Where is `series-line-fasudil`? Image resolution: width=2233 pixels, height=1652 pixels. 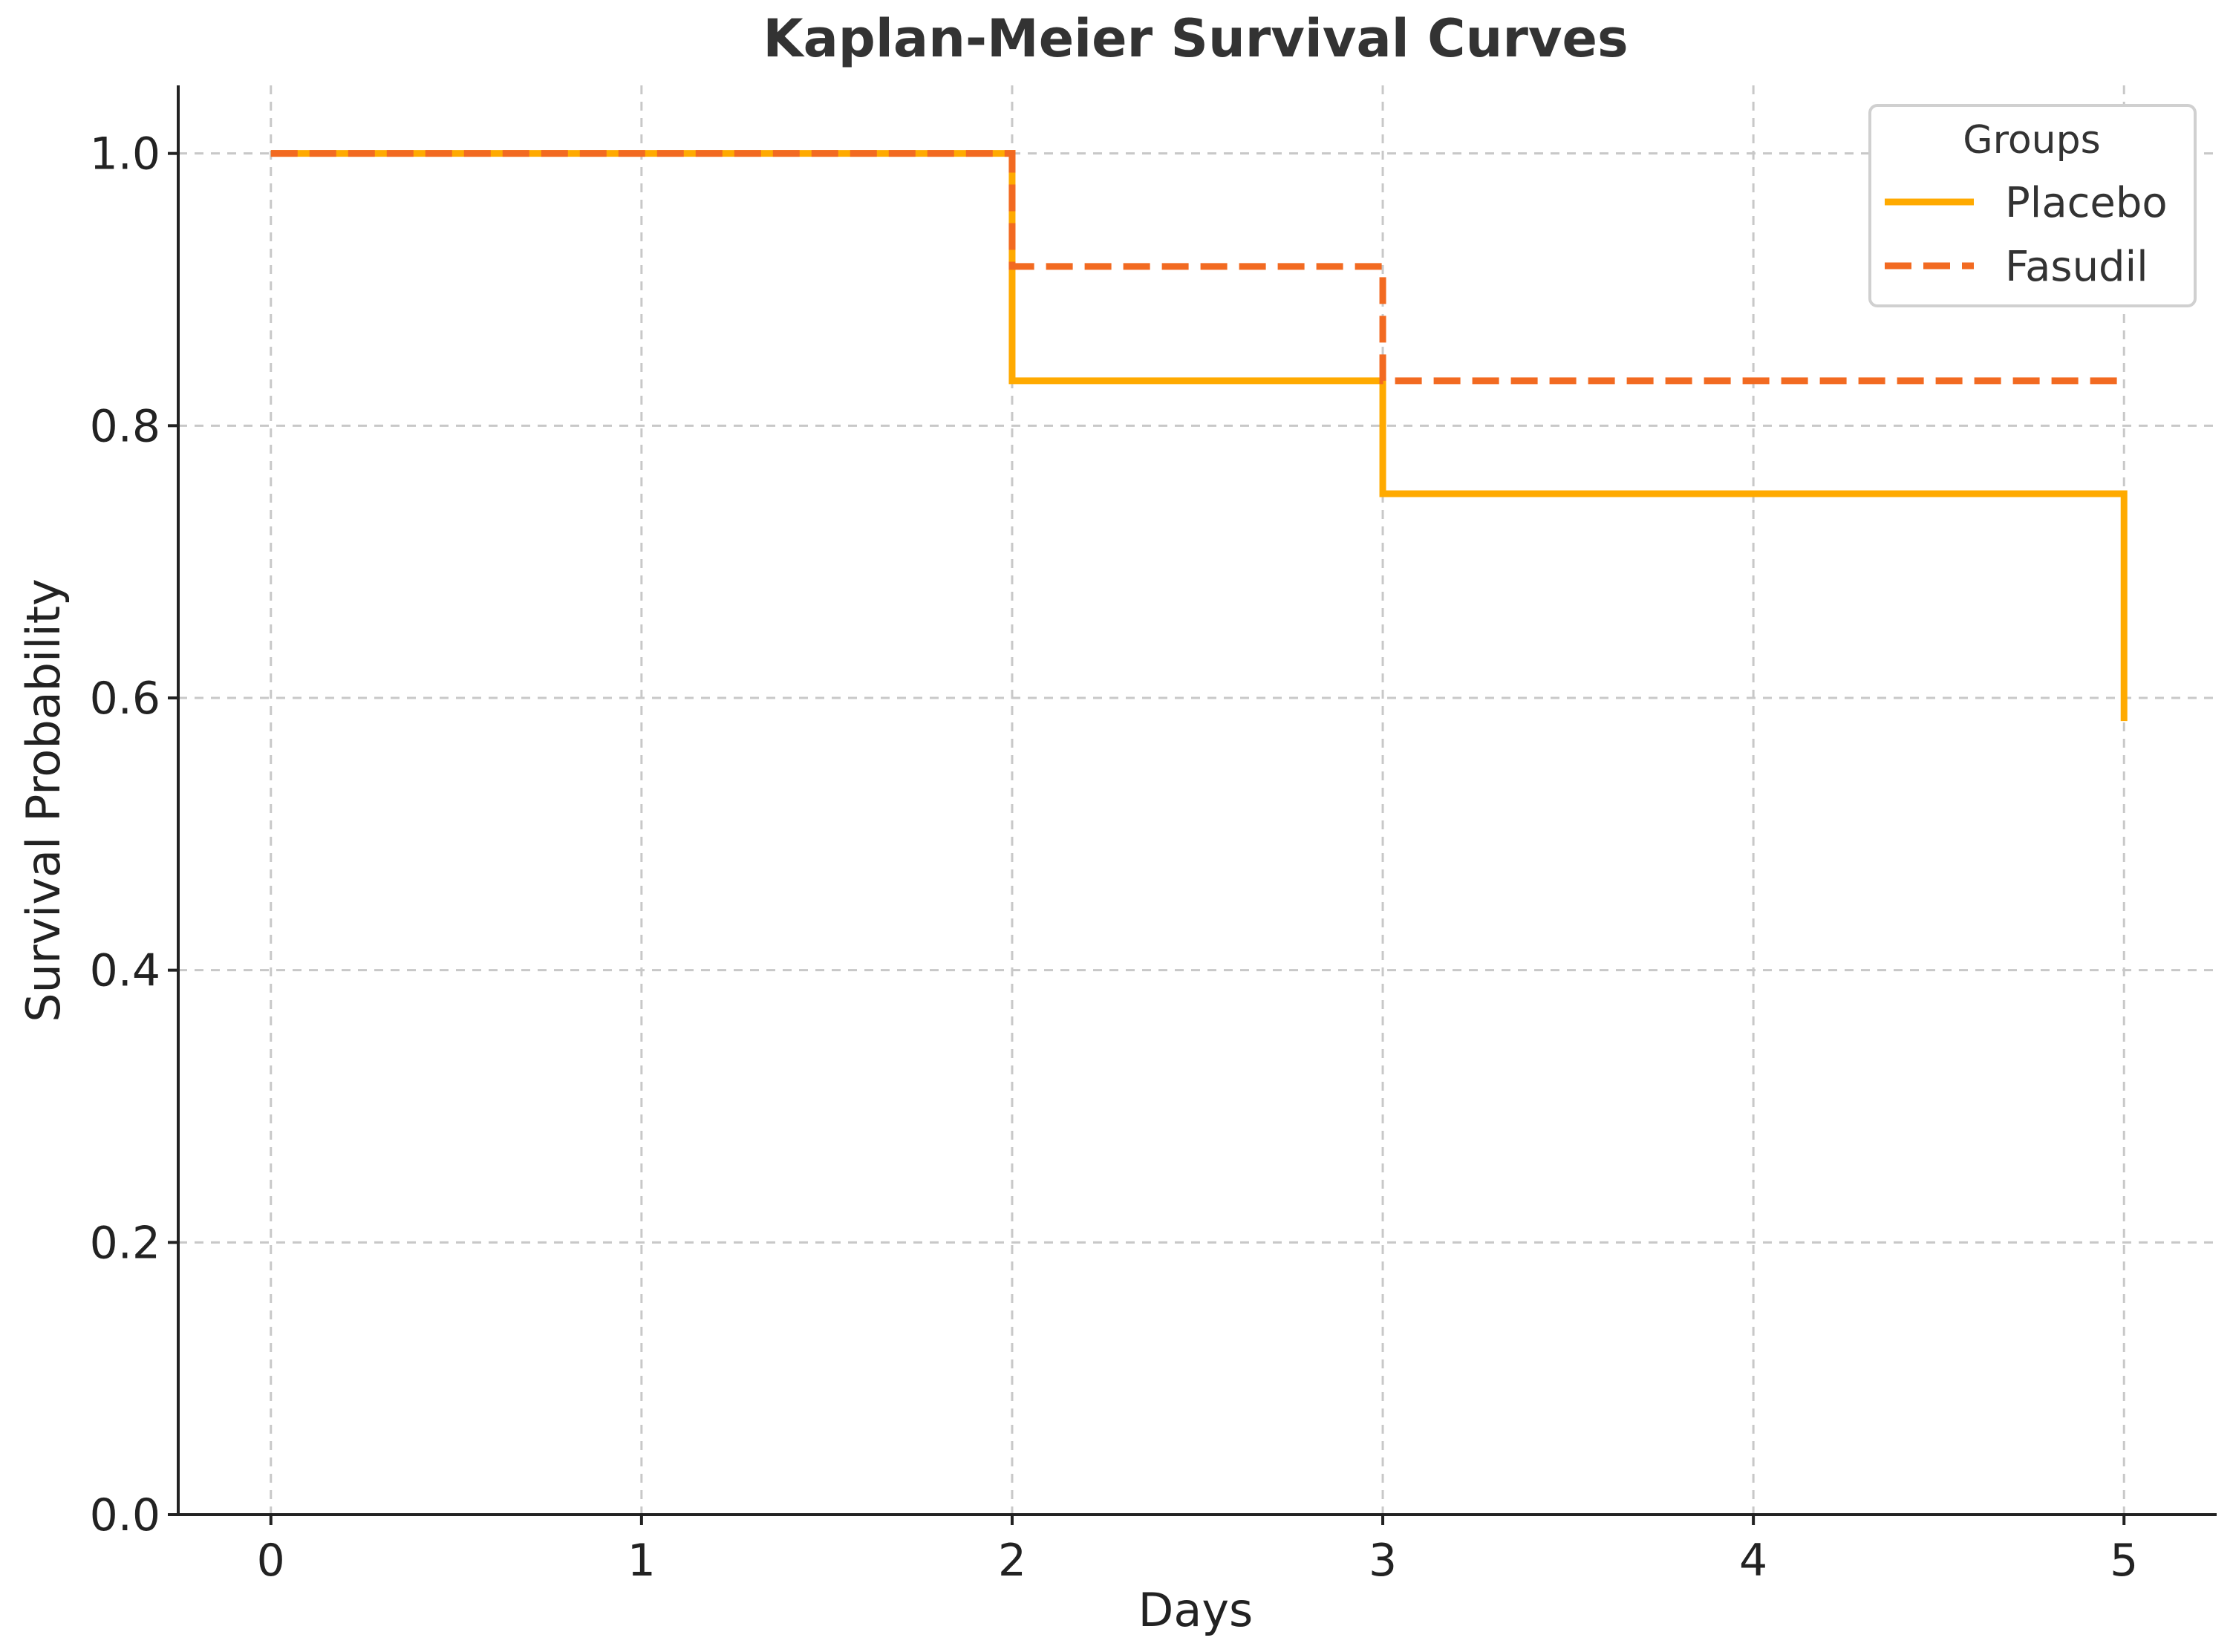 series-line-fasudil is located at coordinates (1198, 267).